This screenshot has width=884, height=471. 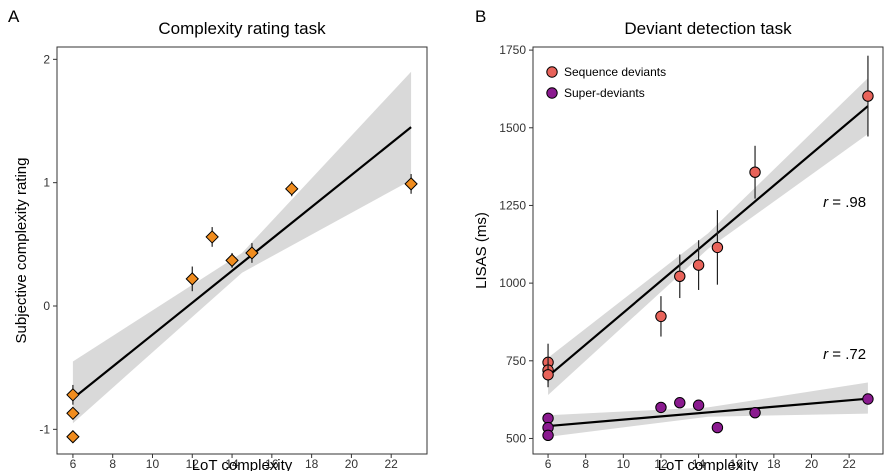 What do you see at coordinates (615, 72) in the screenshot?
I see `legend-label: Sequence deviants` at bounding box center [615, 72].